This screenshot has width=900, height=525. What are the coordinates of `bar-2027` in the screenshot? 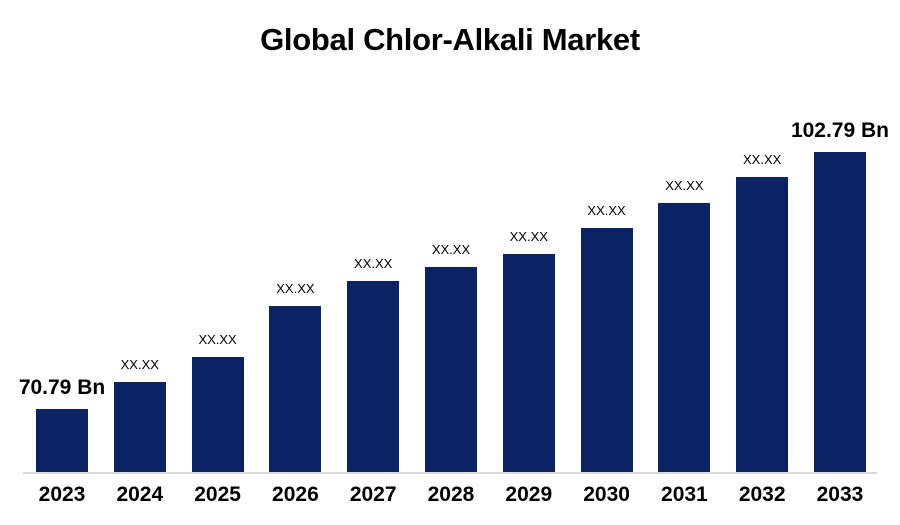 It's located at (373, 376).